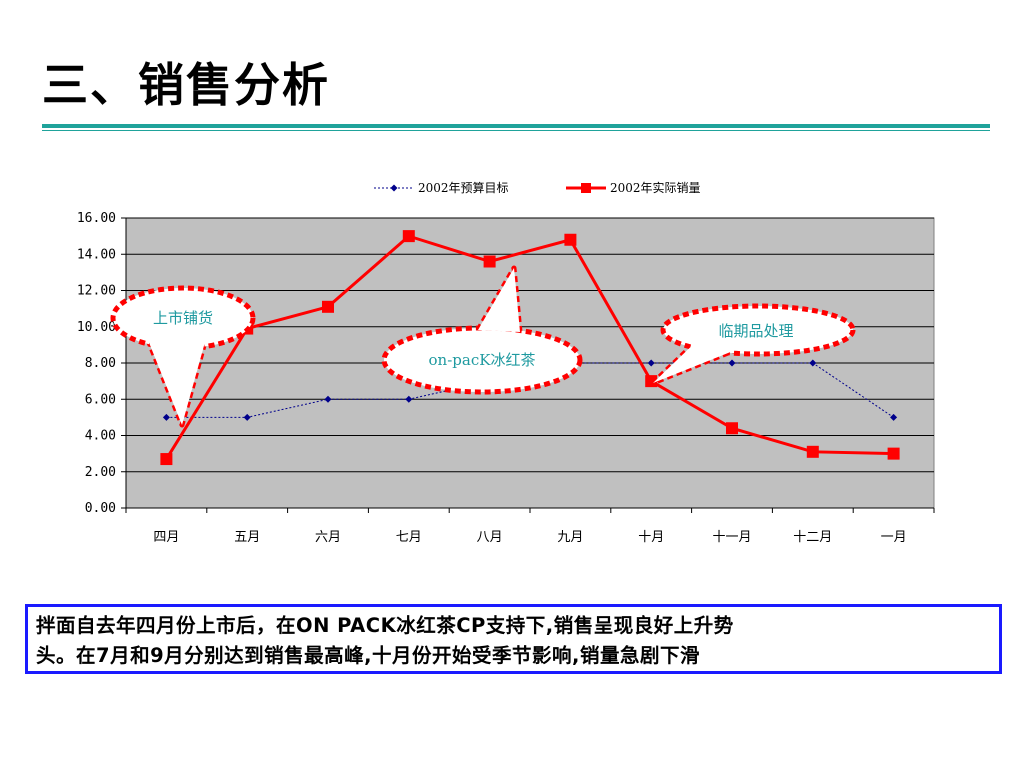  I want to click on y-tick-label: 2.00, so click(100, 472).